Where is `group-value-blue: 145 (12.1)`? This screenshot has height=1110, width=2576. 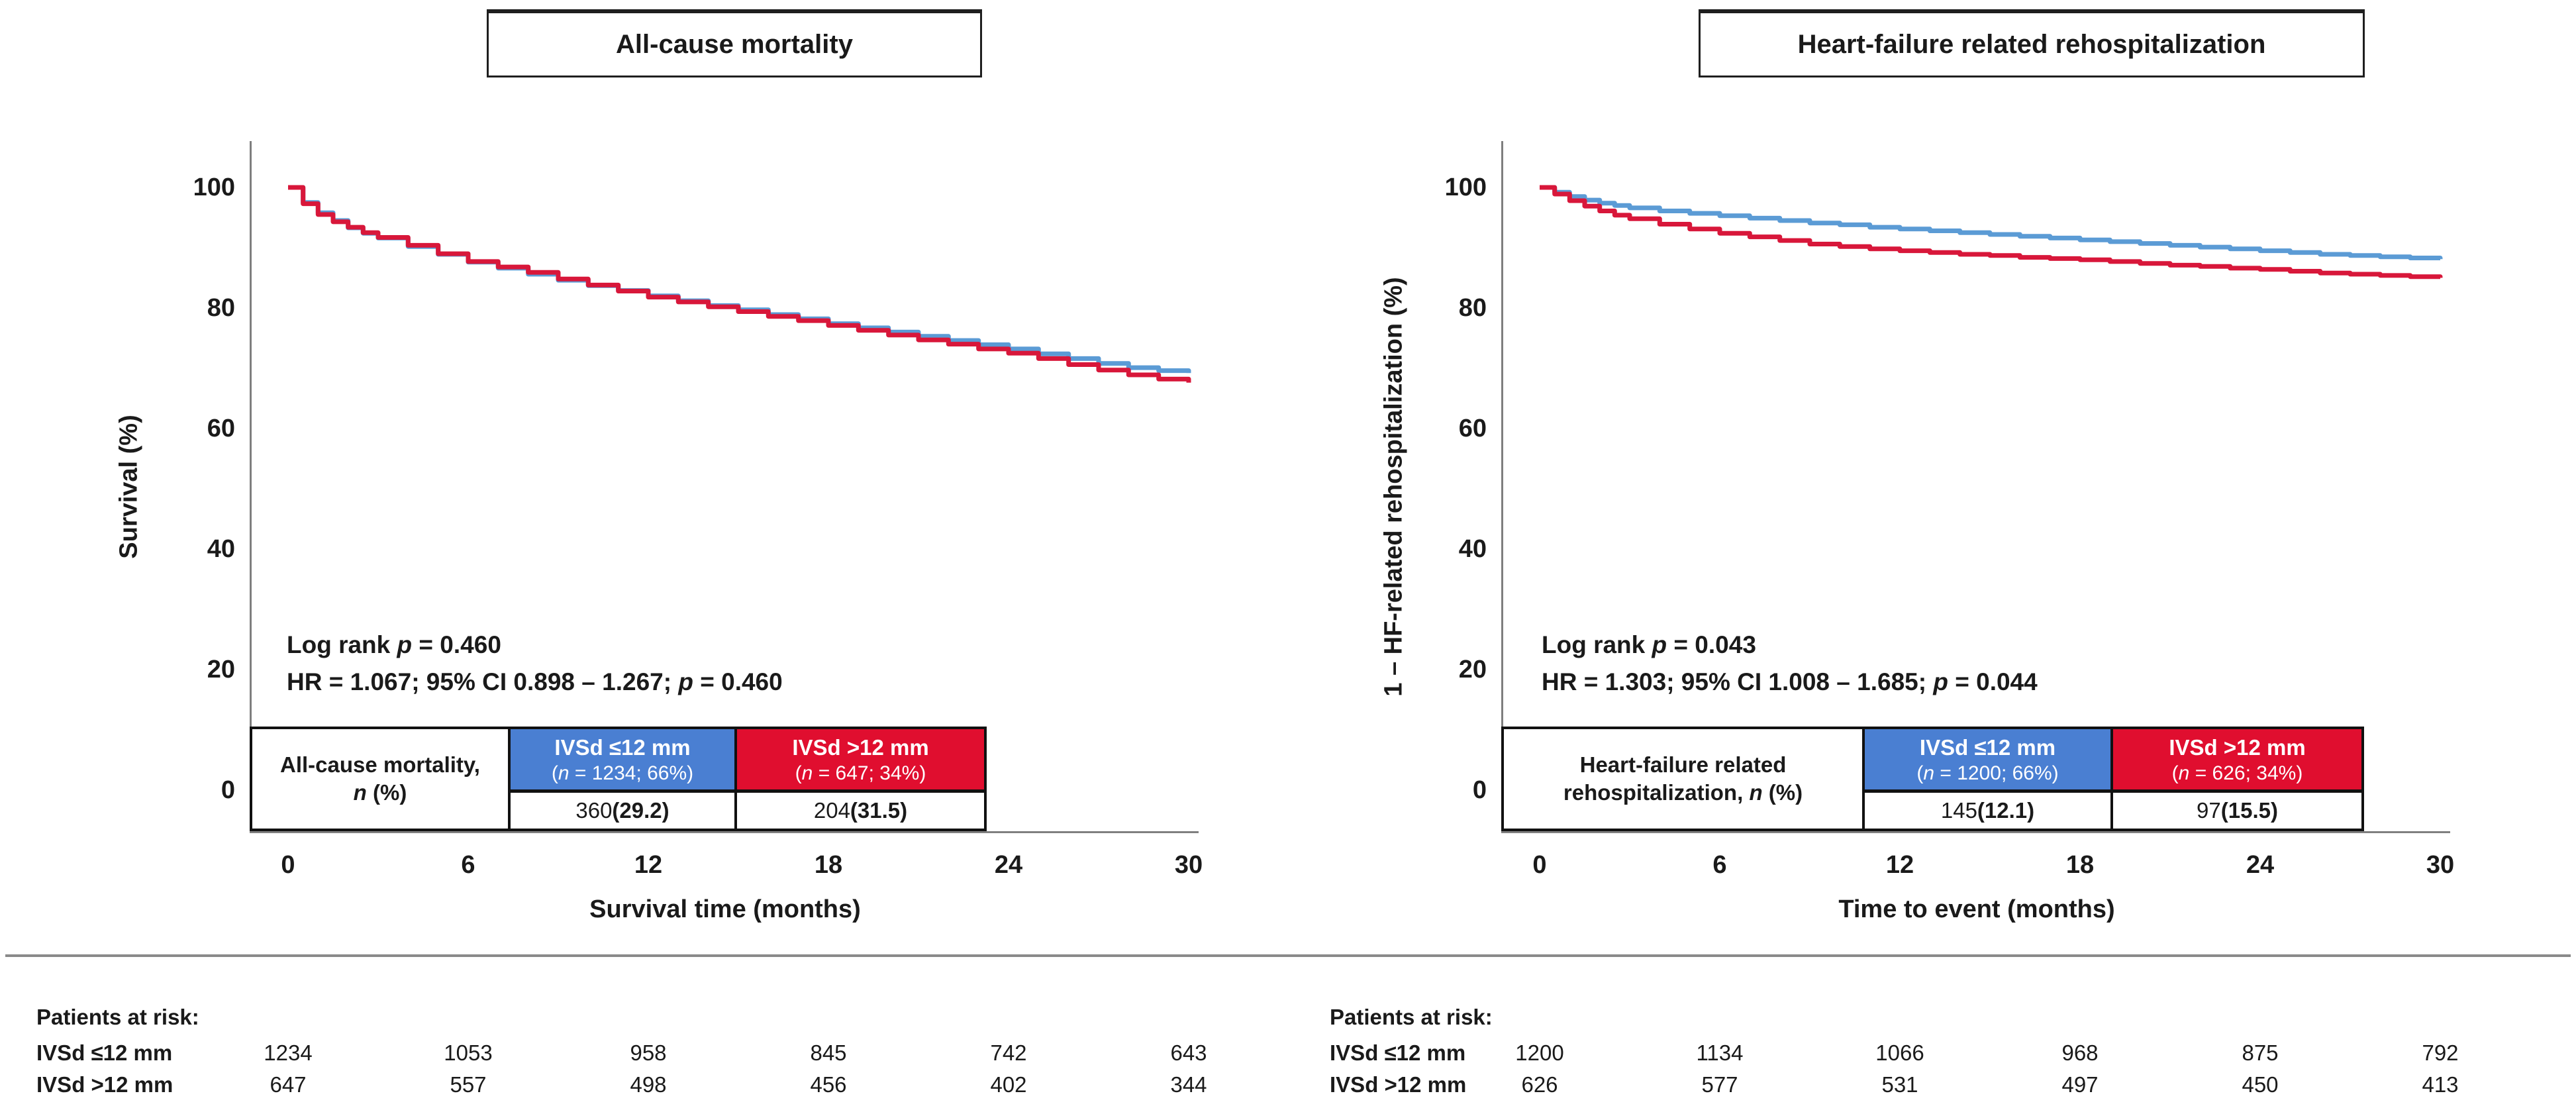
group-value-blue: 145 (12.1) is located at coordinates (1989, 811).